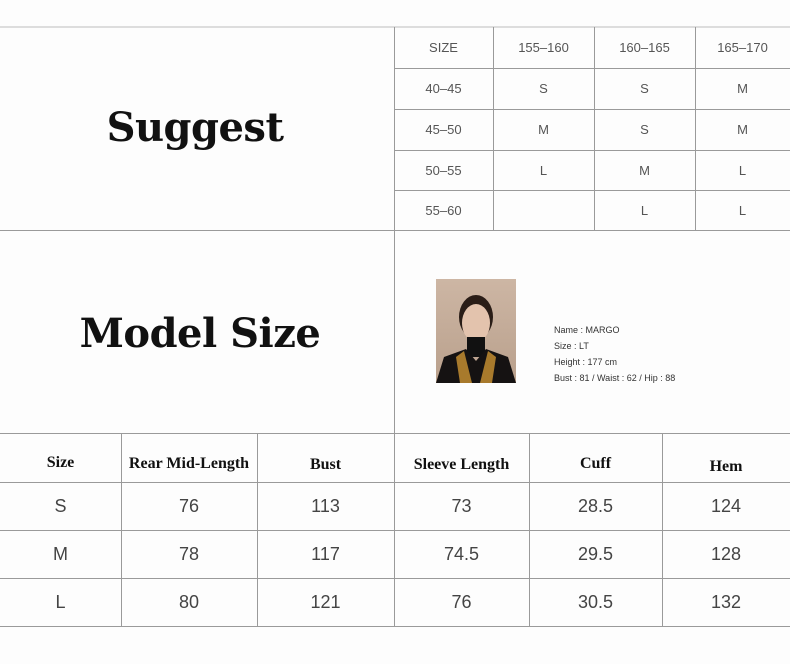 Image resolution: width=790 pixels, height=664 pixels. What do you see at coordinates (726, 505) in the screenshot?
I see `measure-cell: 124` at bounding box center [726, 505].